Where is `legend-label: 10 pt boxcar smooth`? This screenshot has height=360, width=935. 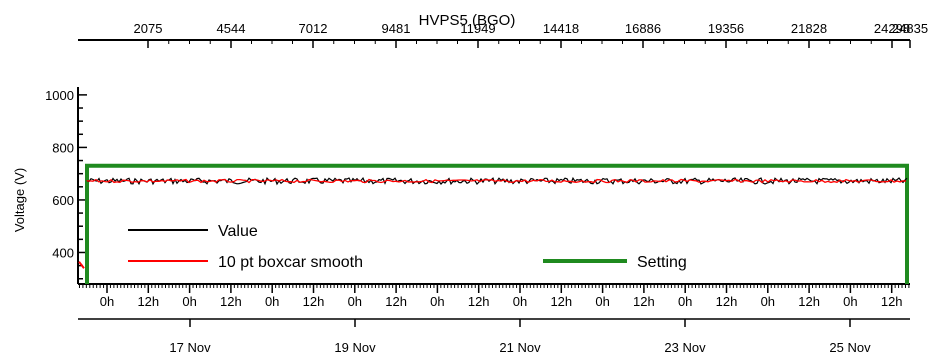
legend-label: 10 pt boxcar smooth is located at coordinates (290, 262).